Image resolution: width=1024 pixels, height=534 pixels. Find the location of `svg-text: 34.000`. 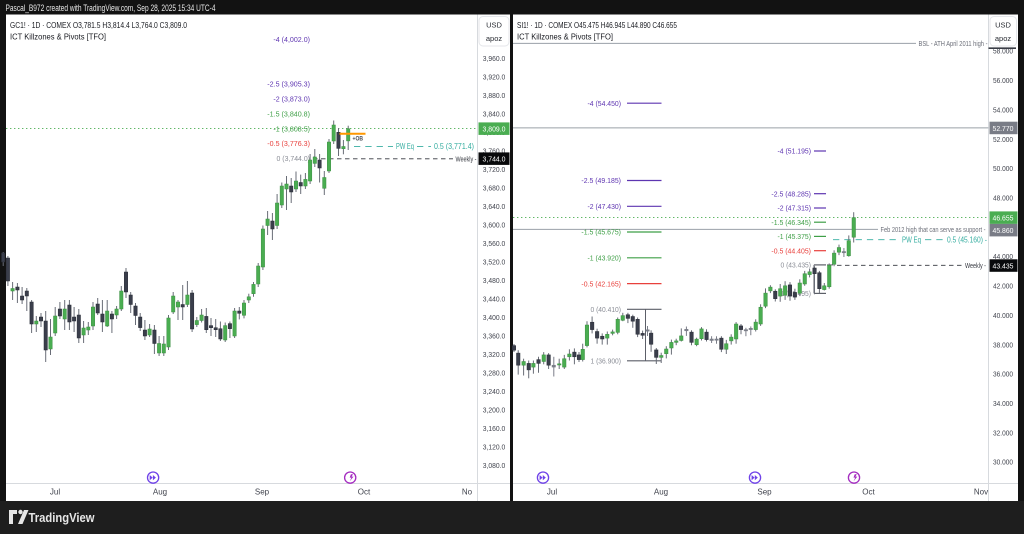

svg-text: 34.000 is located at coordinates (1003, 403).